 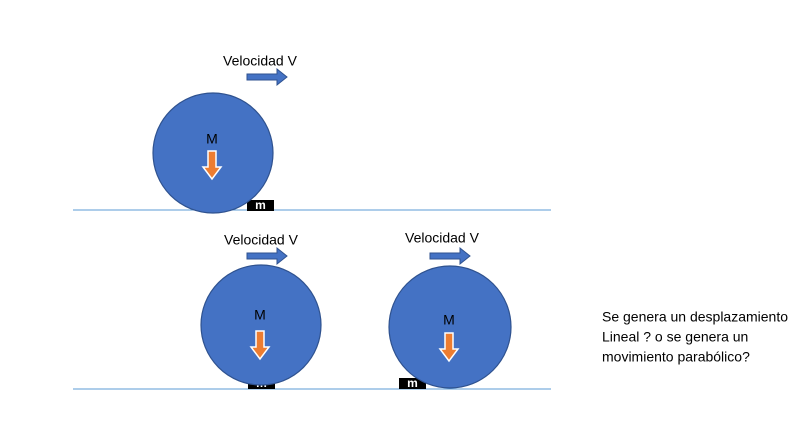 I want to click on question-line: movimiento parabólico?, so click(x=676, y=357).